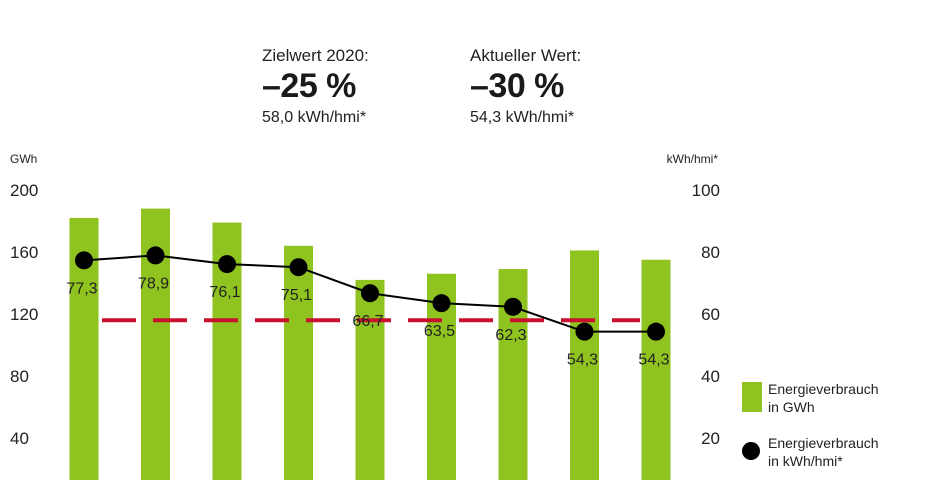  Describe the element at coordinates (439, 331) in the screenshot. I see `data-label-5: 63,5` at that location.